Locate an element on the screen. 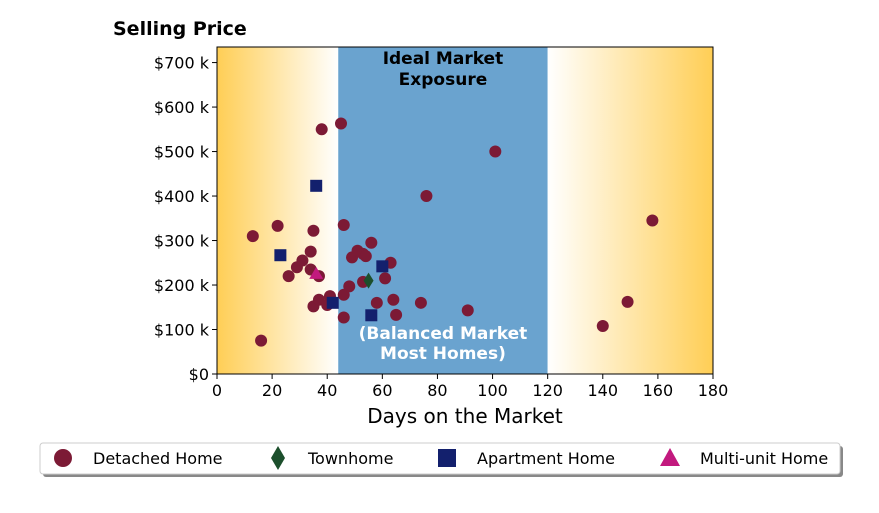 This screenshot has height=513, width=879. band-top-label-line-2: Exposure is located at coordinates (443, 80).